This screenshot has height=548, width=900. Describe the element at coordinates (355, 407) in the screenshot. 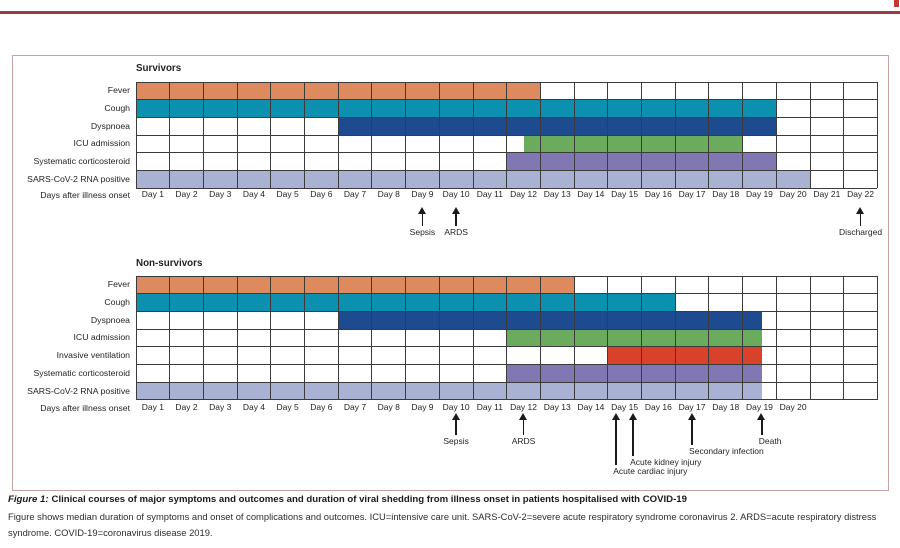

I see `day-label: Day 7` at that location.